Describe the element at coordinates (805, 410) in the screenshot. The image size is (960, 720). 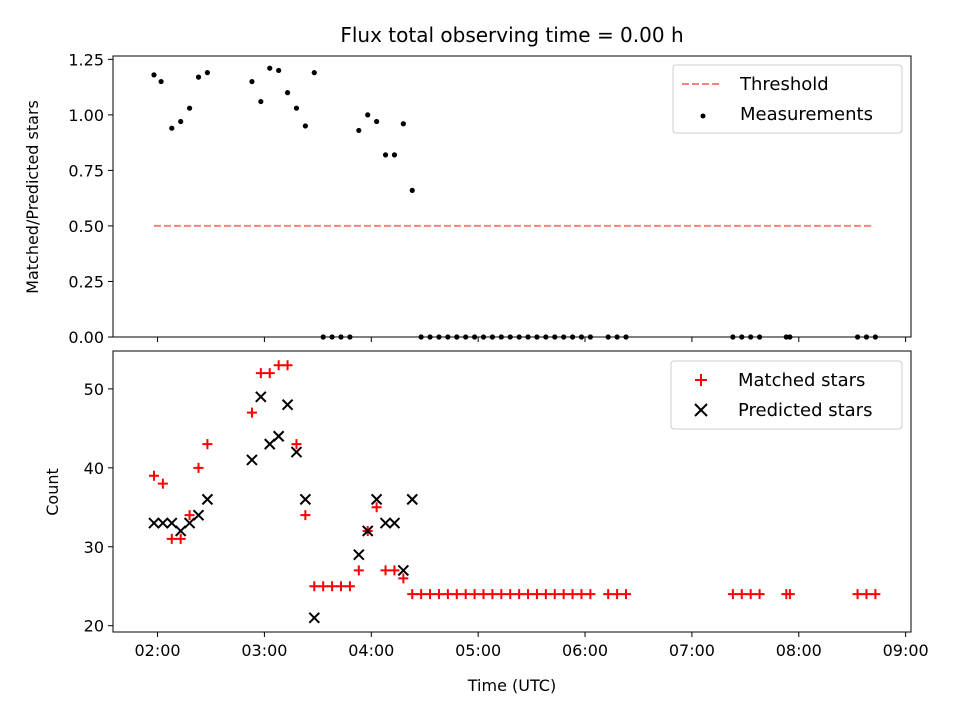
I see `predicted-legend-label: Predicted stars` at that location.